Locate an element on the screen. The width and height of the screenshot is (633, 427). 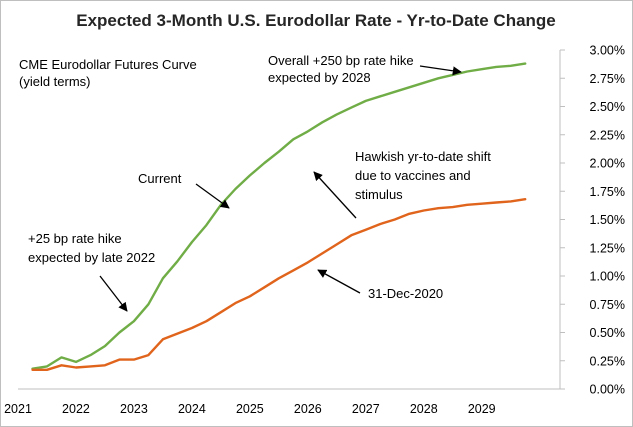
arrow-overall is located at coordinates (440, 70).